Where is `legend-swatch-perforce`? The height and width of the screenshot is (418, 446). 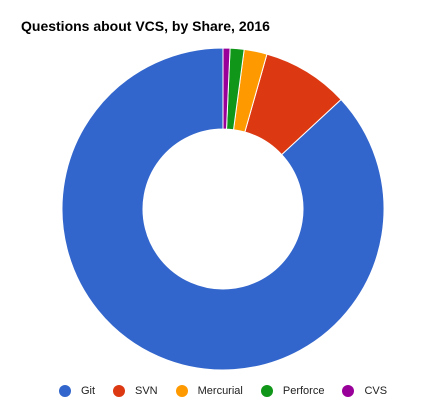
legend-swatch-perforce is located at coordinates (266, 391).